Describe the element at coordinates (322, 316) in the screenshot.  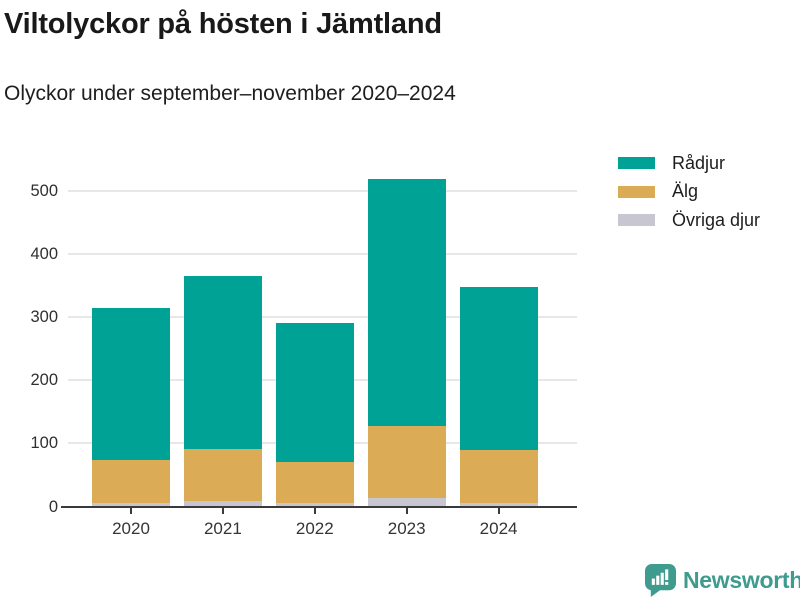
I see `gridline-y300` at that location.